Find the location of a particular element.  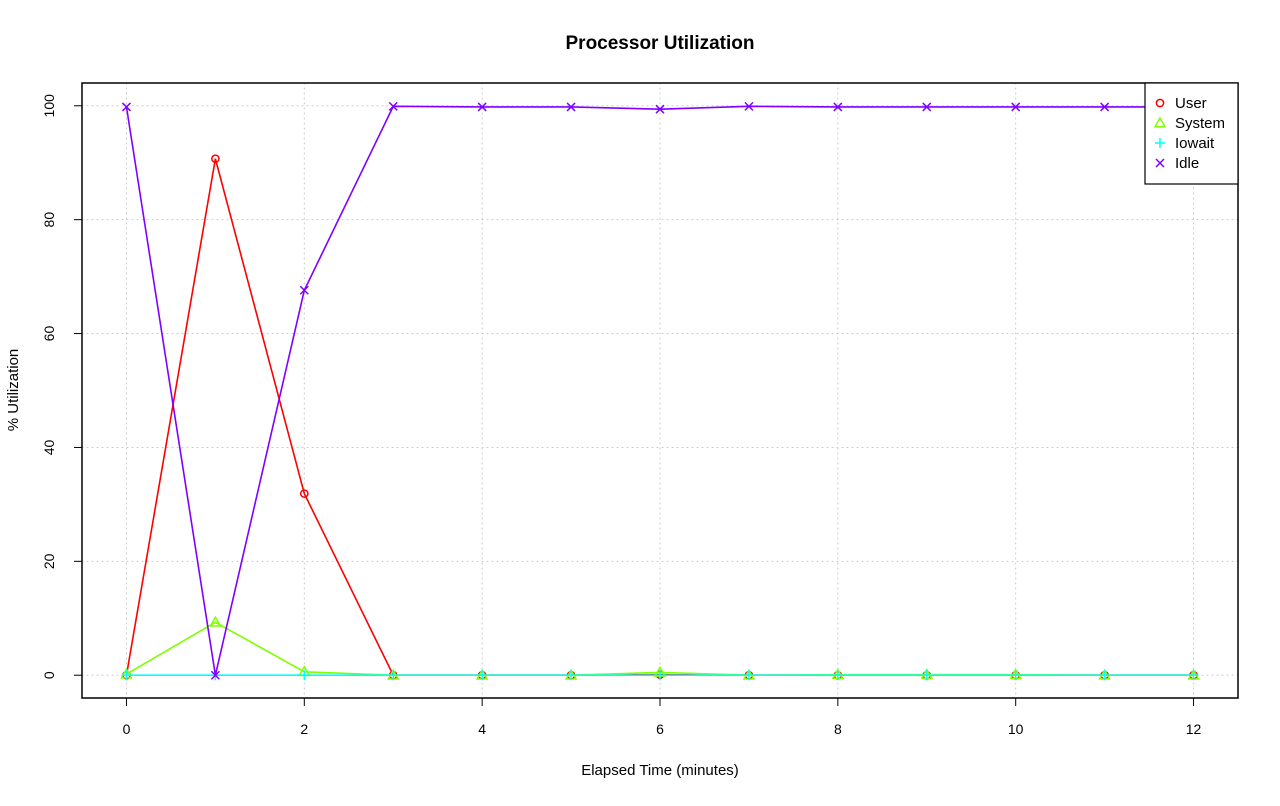

legend-label: Iowait is located at coordinates (1195, 143).